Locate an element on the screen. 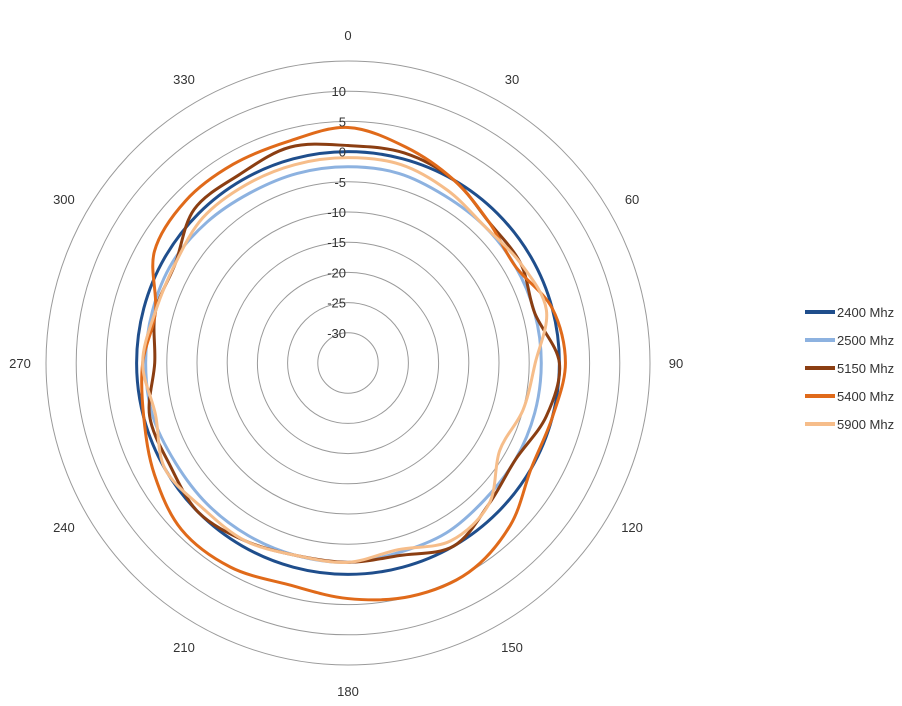 This screenshot has width=902, height=706. chart-legend: 2400 Mhz 2500 Mhz 5150 Mhz 5400 Mhz 5900 Mhz is located at coordinates (849, 368).